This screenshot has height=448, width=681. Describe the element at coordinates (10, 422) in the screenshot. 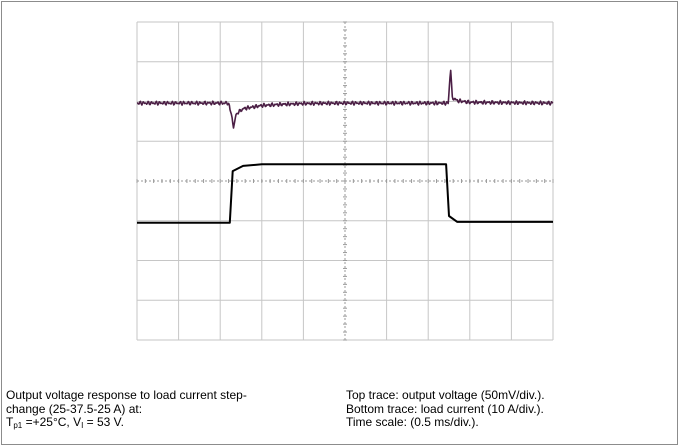

I see `temp-symbol: T` at that location.